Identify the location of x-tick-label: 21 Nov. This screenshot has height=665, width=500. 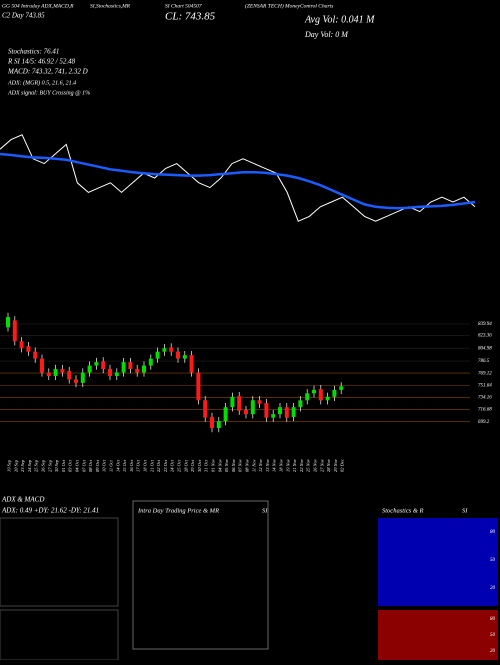
(294, 465).